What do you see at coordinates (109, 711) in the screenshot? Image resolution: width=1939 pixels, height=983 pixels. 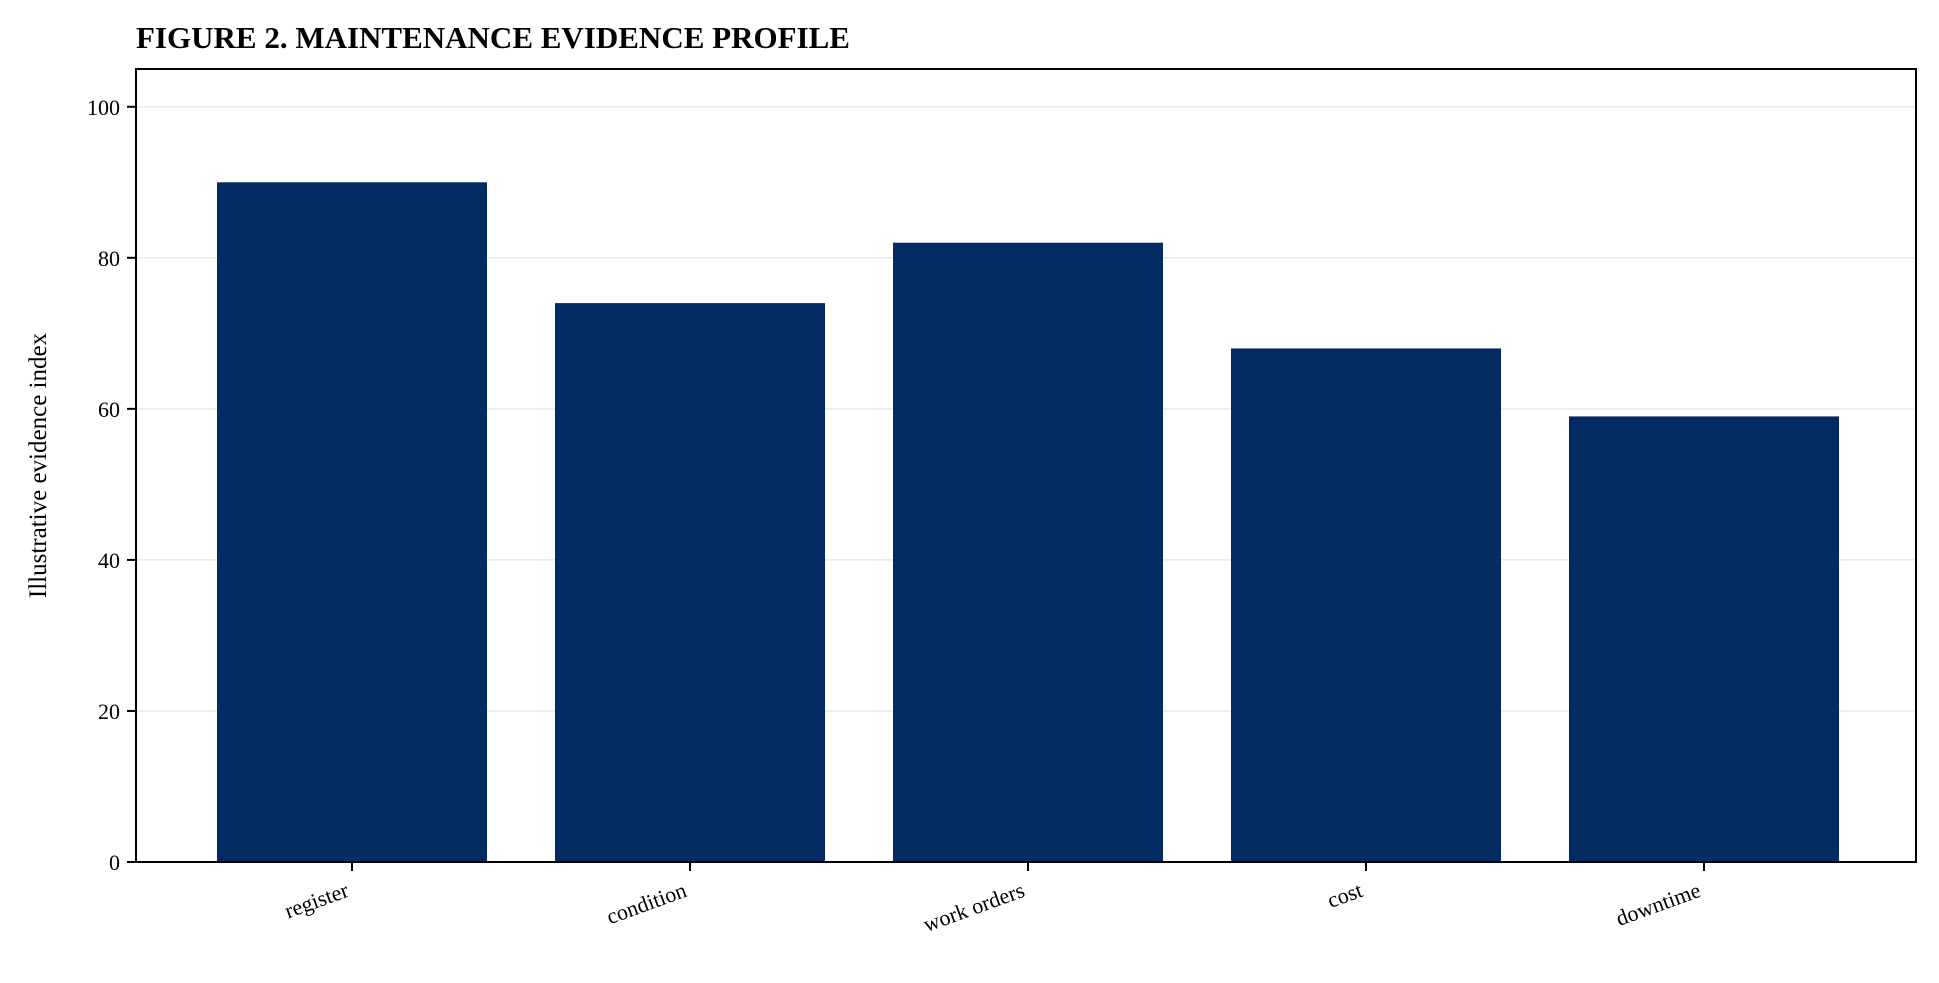 I see `y-tick-label: 20` at bounding box center [109, 711].